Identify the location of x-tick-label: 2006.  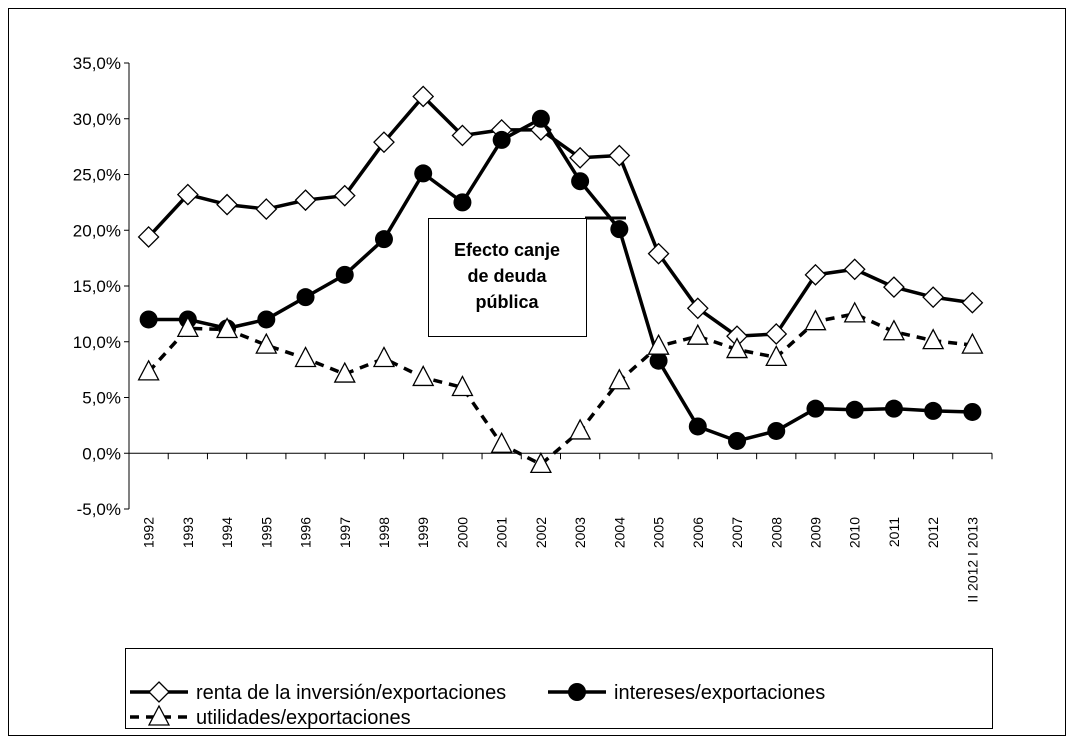
(698, 532).